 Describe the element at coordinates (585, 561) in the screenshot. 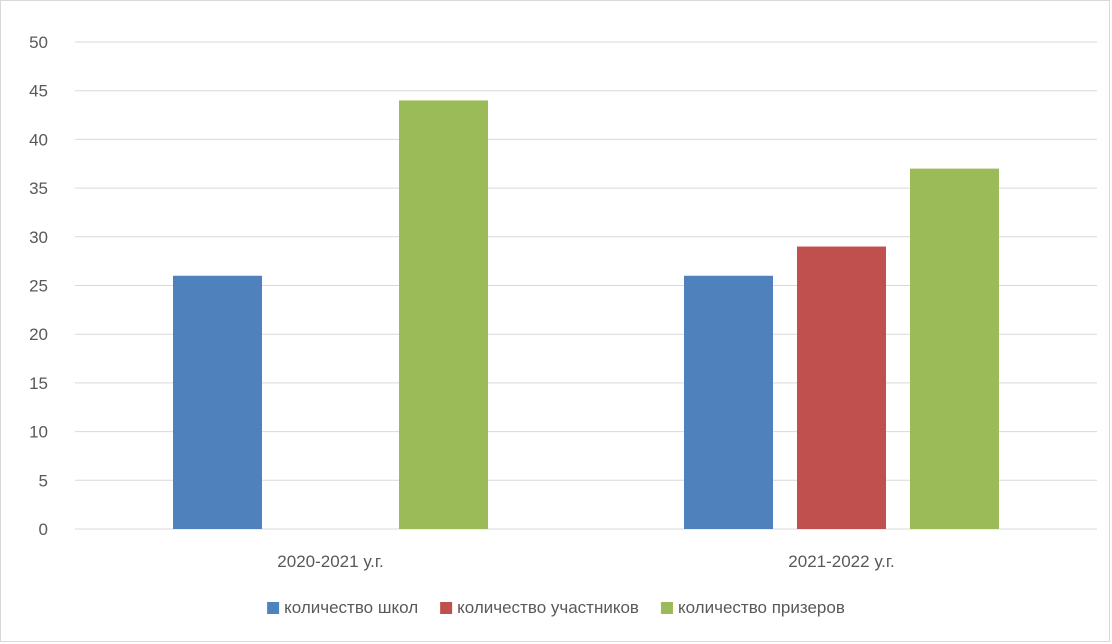

I see `x-axis-categories: 2020-2021 у.г. 2021-2022 у.г.` at that location.